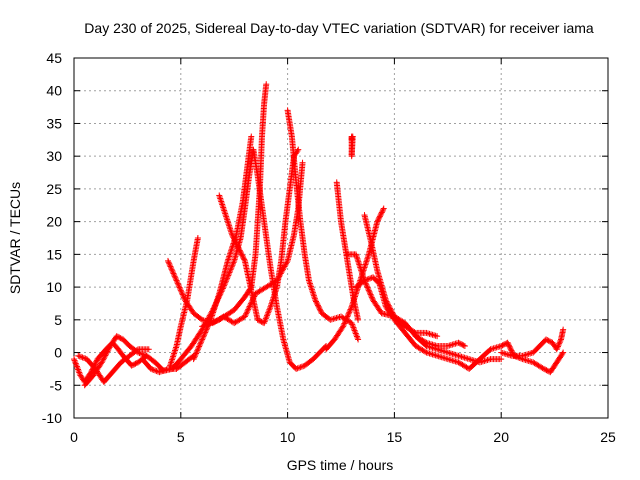 Image resolution: width=640 pixels, height=480 pixels. What do you see at coordinates (608, 437) in the screenshot?
I see `x-tick-label: 25` at bounding box center [608, 437].